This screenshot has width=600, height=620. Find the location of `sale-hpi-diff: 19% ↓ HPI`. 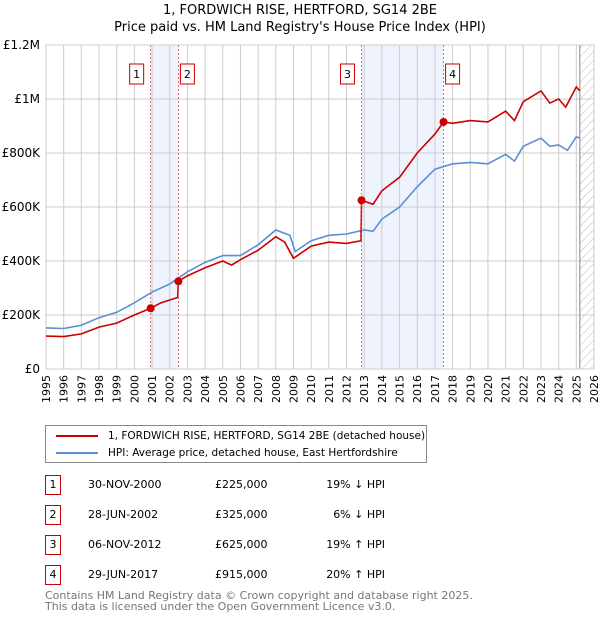

sale-hpi-diff: 19% ↓ HPI is located at coordinates (355, 484).